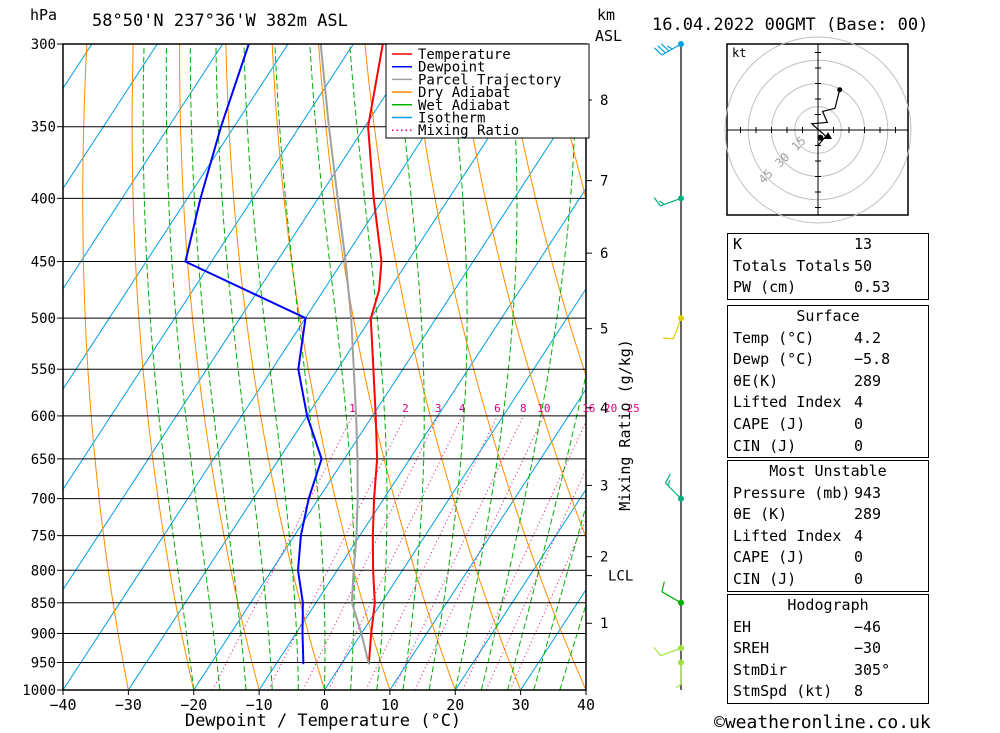  I want to click on pressure-tick-label: 300, so click(43, 45).